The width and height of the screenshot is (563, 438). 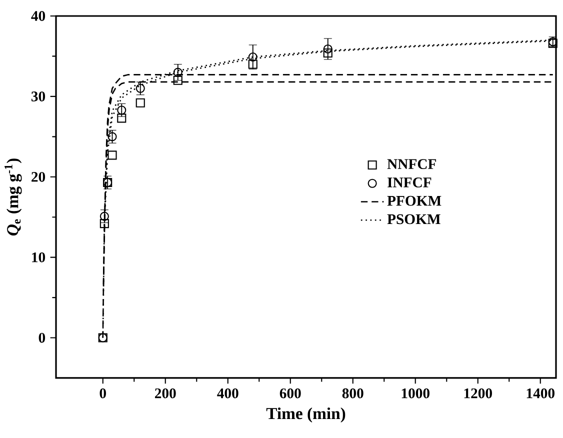 What do you see at coordinates (38, 16) in the screenshot?
I see `y-tick-label: 40` at bounding box center [38, 16].